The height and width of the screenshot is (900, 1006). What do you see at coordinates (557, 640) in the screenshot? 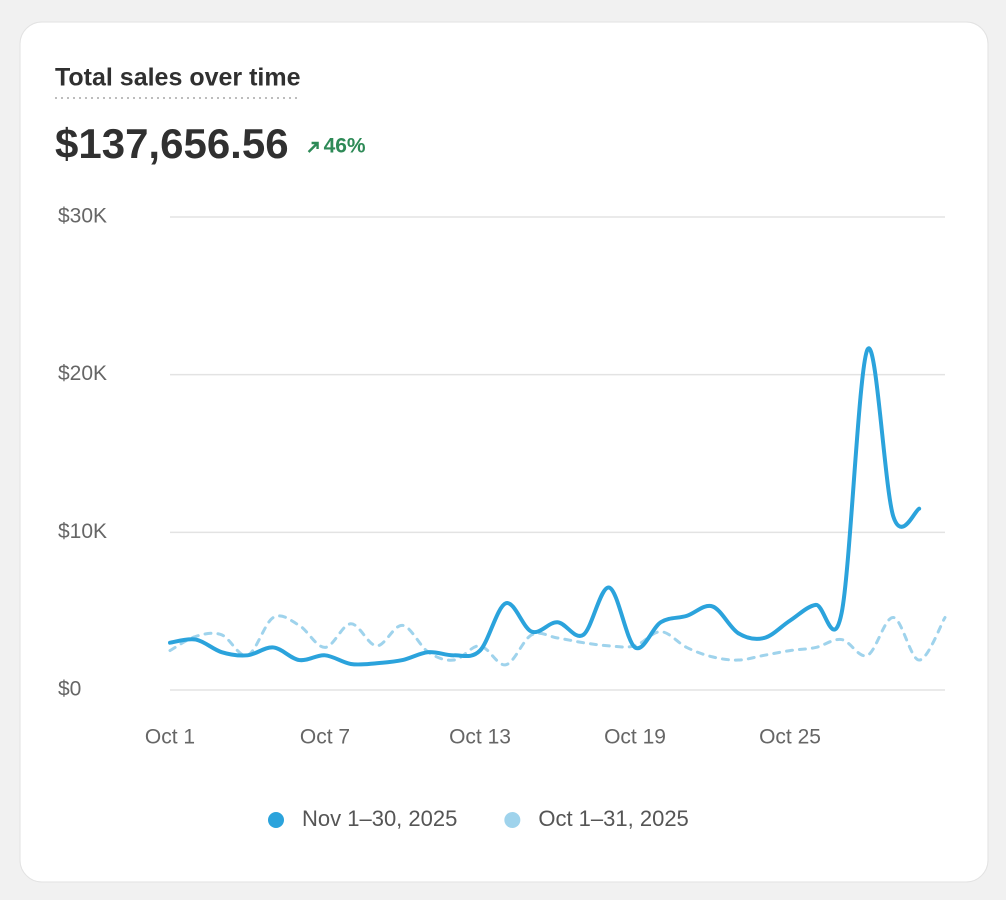
I see `series-line` at bounding box center [557, 640].